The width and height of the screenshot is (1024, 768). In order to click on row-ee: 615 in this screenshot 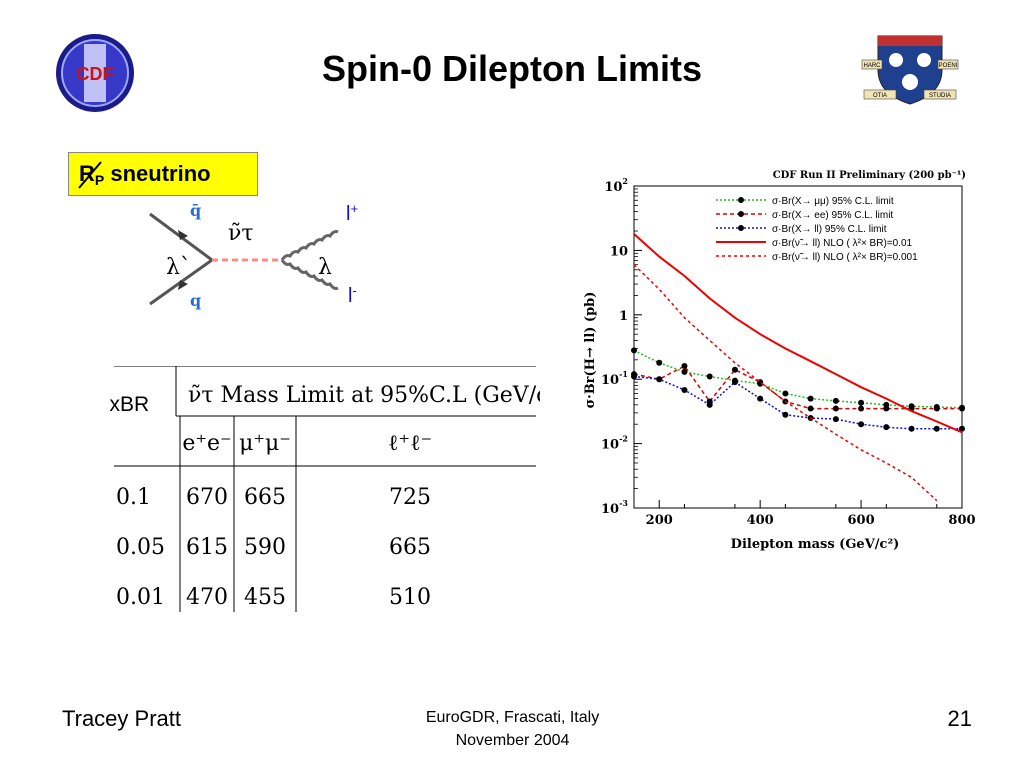, I will do `click(207, 547)`.